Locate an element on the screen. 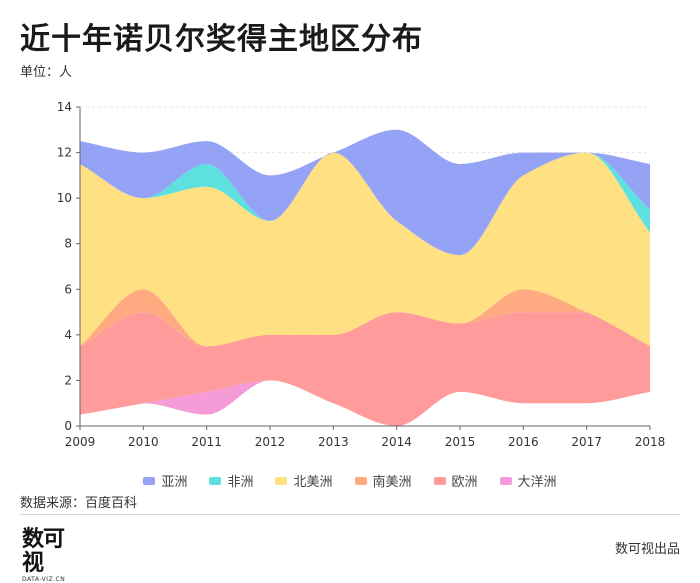  data-source: 数据来源：百度百科 is located at coordinates (79, 503).